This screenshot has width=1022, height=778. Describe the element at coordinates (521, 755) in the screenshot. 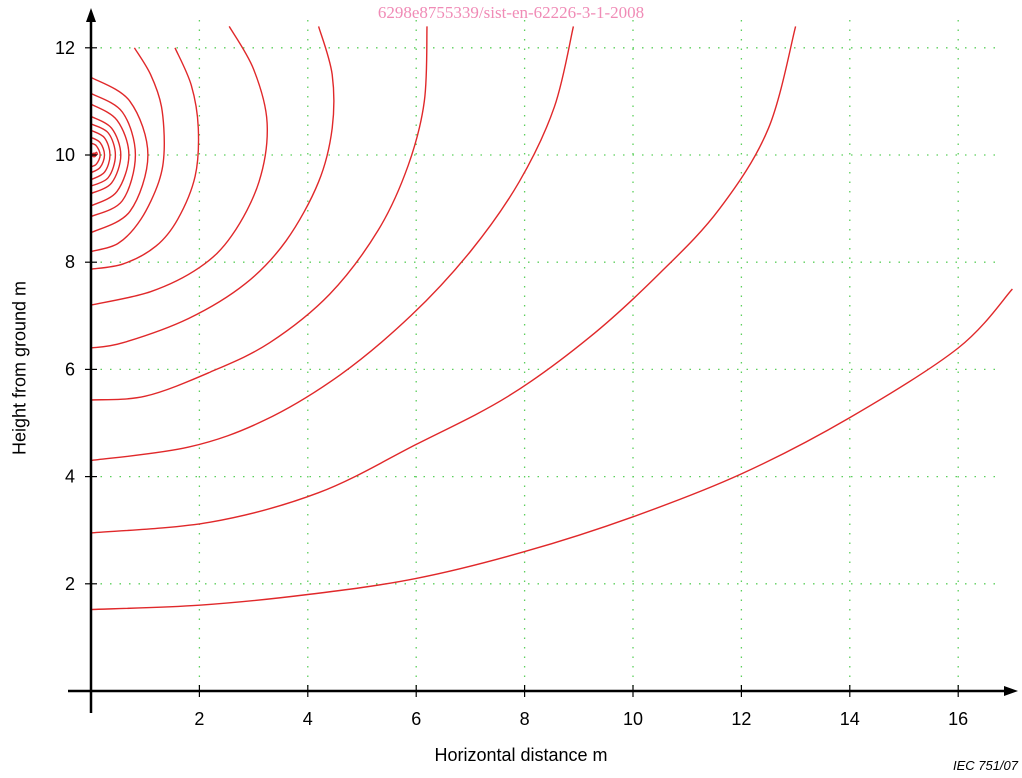

I see `x-axis-label: Horizontal distance m` at that location.